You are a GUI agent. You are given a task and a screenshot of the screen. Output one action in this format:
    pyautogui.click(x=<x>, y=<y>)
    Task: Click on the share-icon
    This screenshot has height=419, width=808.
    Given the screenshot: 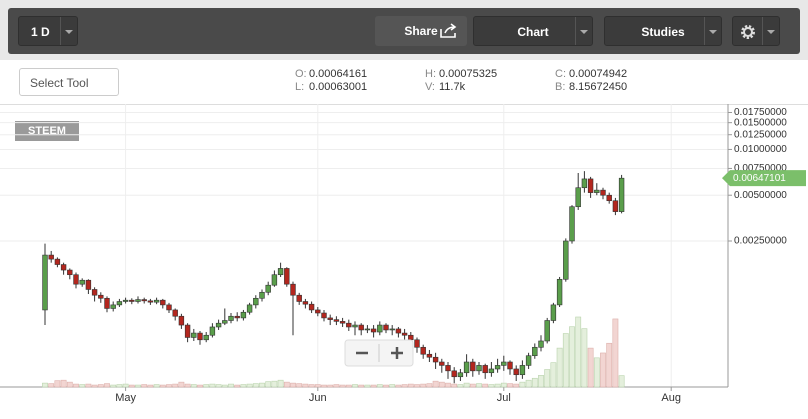 What is the action you would take?
    pyautogui.click(x=448, y=30)
    